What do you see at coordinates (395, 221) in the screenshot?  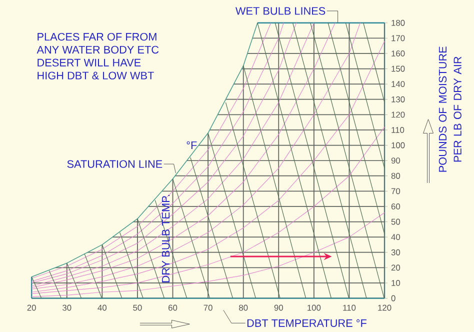 I see `y-tick-label: 50` at bounding box center [395, 221].